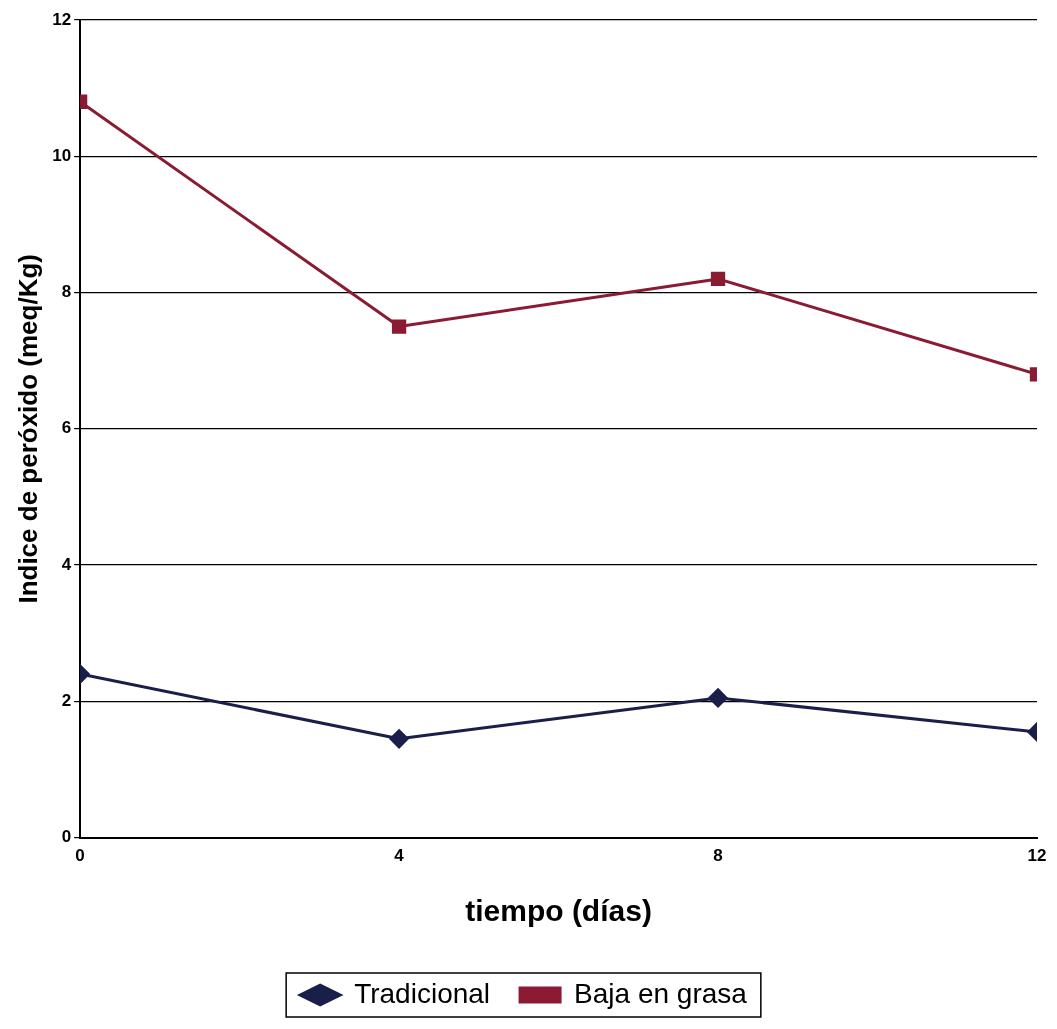 This screenshot has width=1057, height=1029. I want to click on legend-label: Tradicional, so click(422, 993).